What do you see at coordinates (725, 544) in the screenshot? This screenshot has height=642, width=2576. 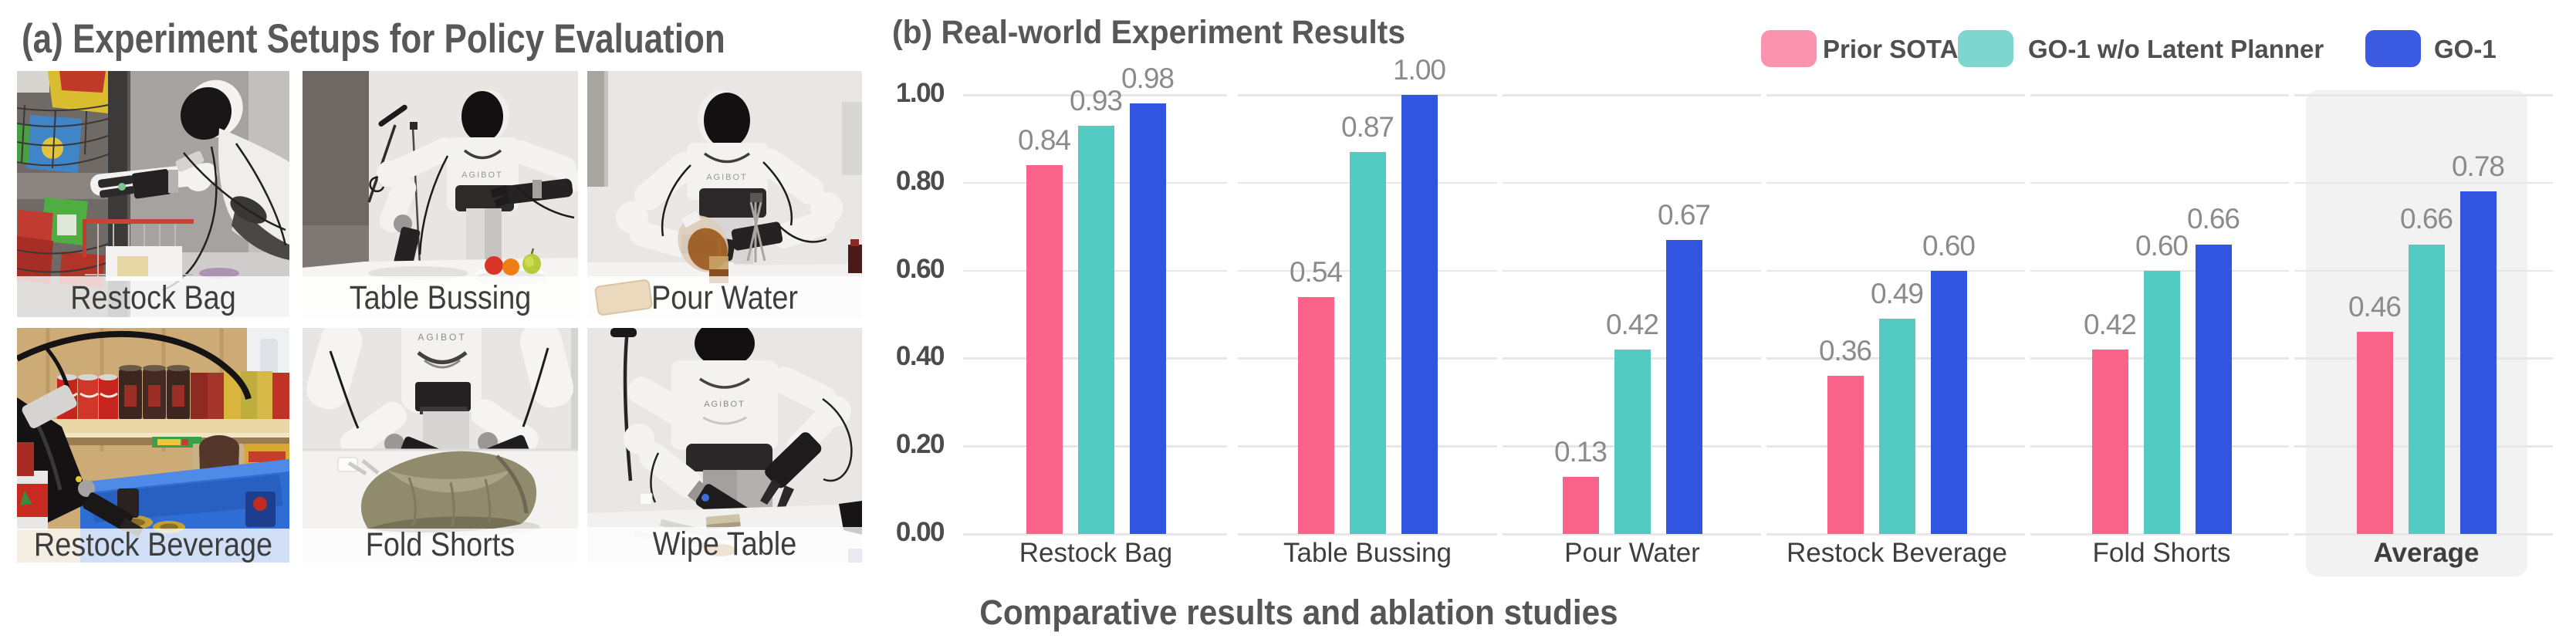 I see `svg-text: Wipe Table` at bounding box center [725, 544].